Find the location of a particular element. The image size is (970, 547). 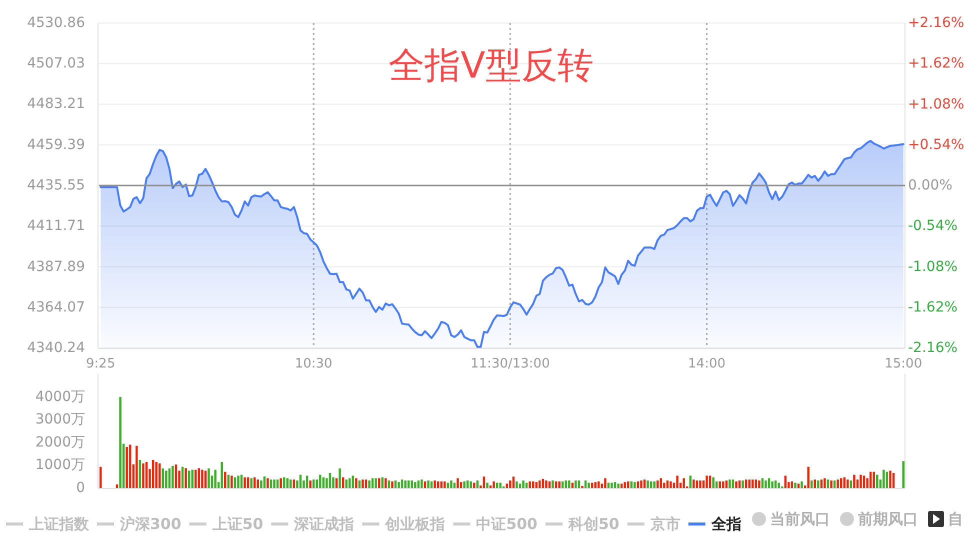

y-tick-label: 2000万 is located at coordinates (60, 442).